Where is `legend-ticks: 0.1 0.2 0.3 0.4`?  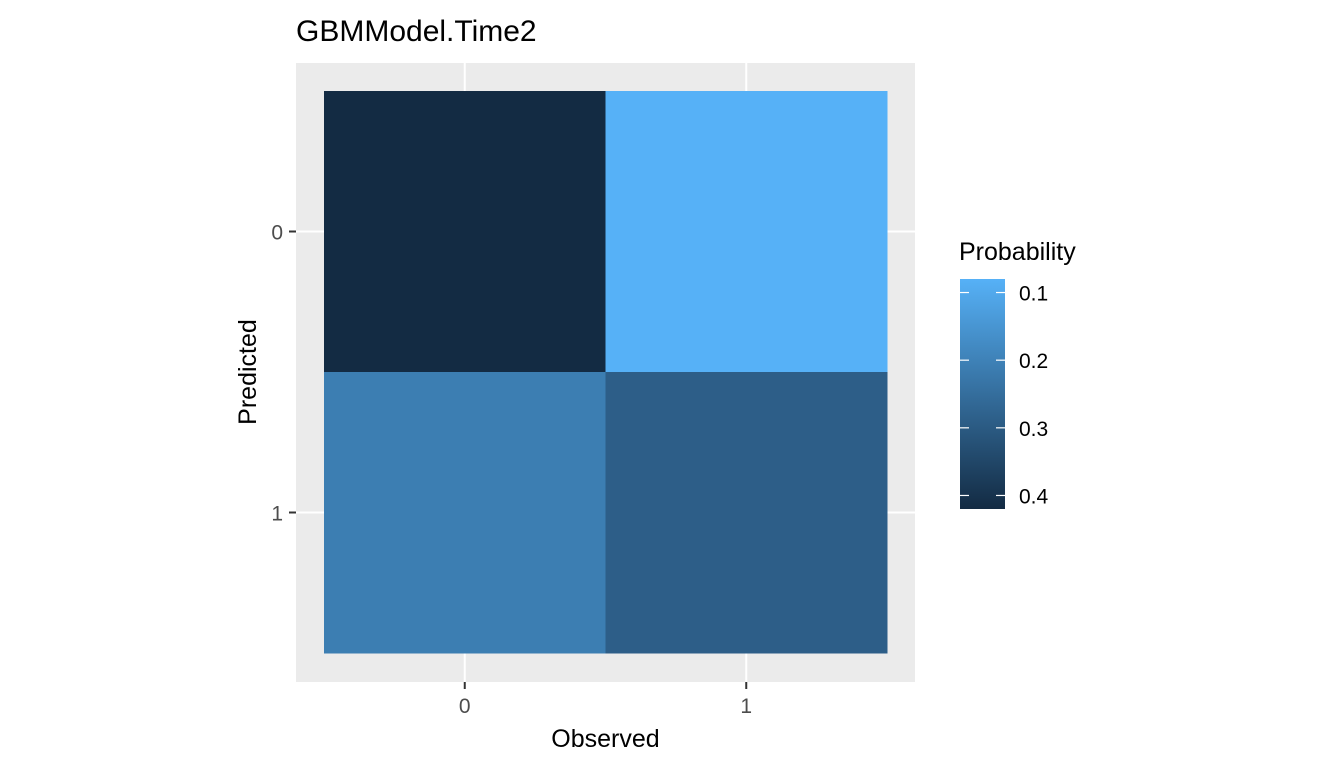
legend-ticks: 0.1 0.2 0.3 0.4 is located at coordinates (1004, 395).